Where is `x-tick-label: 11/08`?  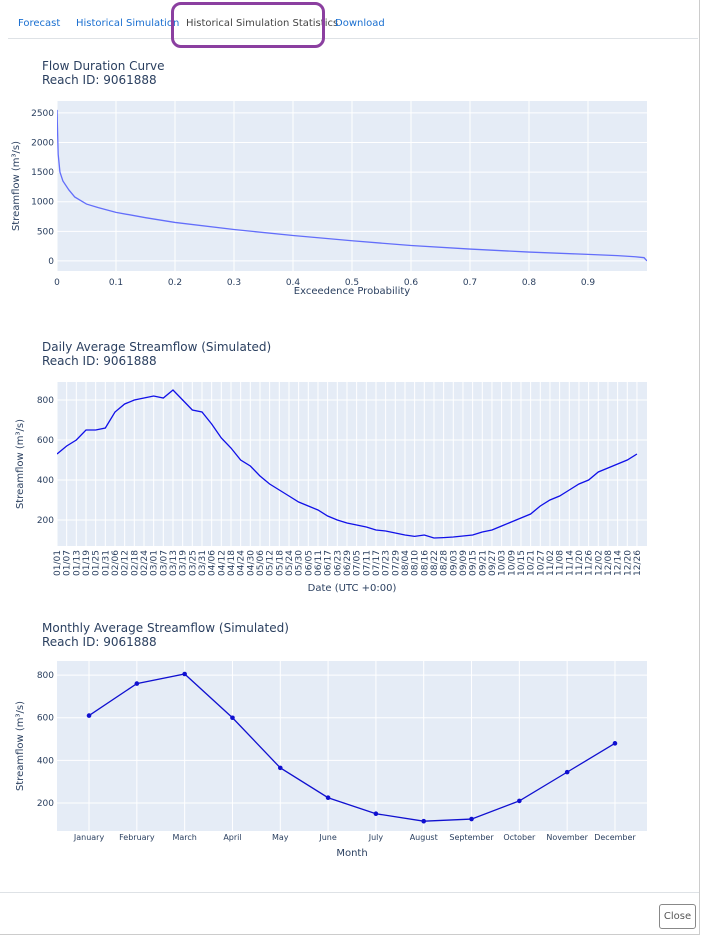 x-tick-label: 11/08 is located at coordinates (561, 563).